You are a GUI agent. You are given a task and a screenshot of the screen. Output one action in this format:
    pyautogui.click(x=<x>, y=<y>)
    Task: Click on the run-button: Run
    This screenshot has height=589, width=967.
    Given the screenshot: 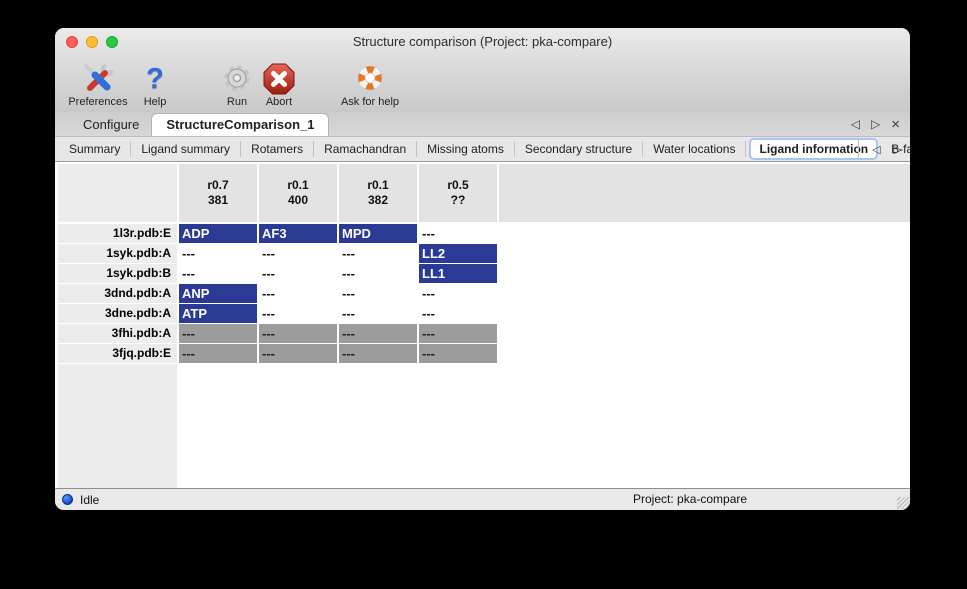 What is the action you would take?
    pyautogui.click(x=237, y=85)
    